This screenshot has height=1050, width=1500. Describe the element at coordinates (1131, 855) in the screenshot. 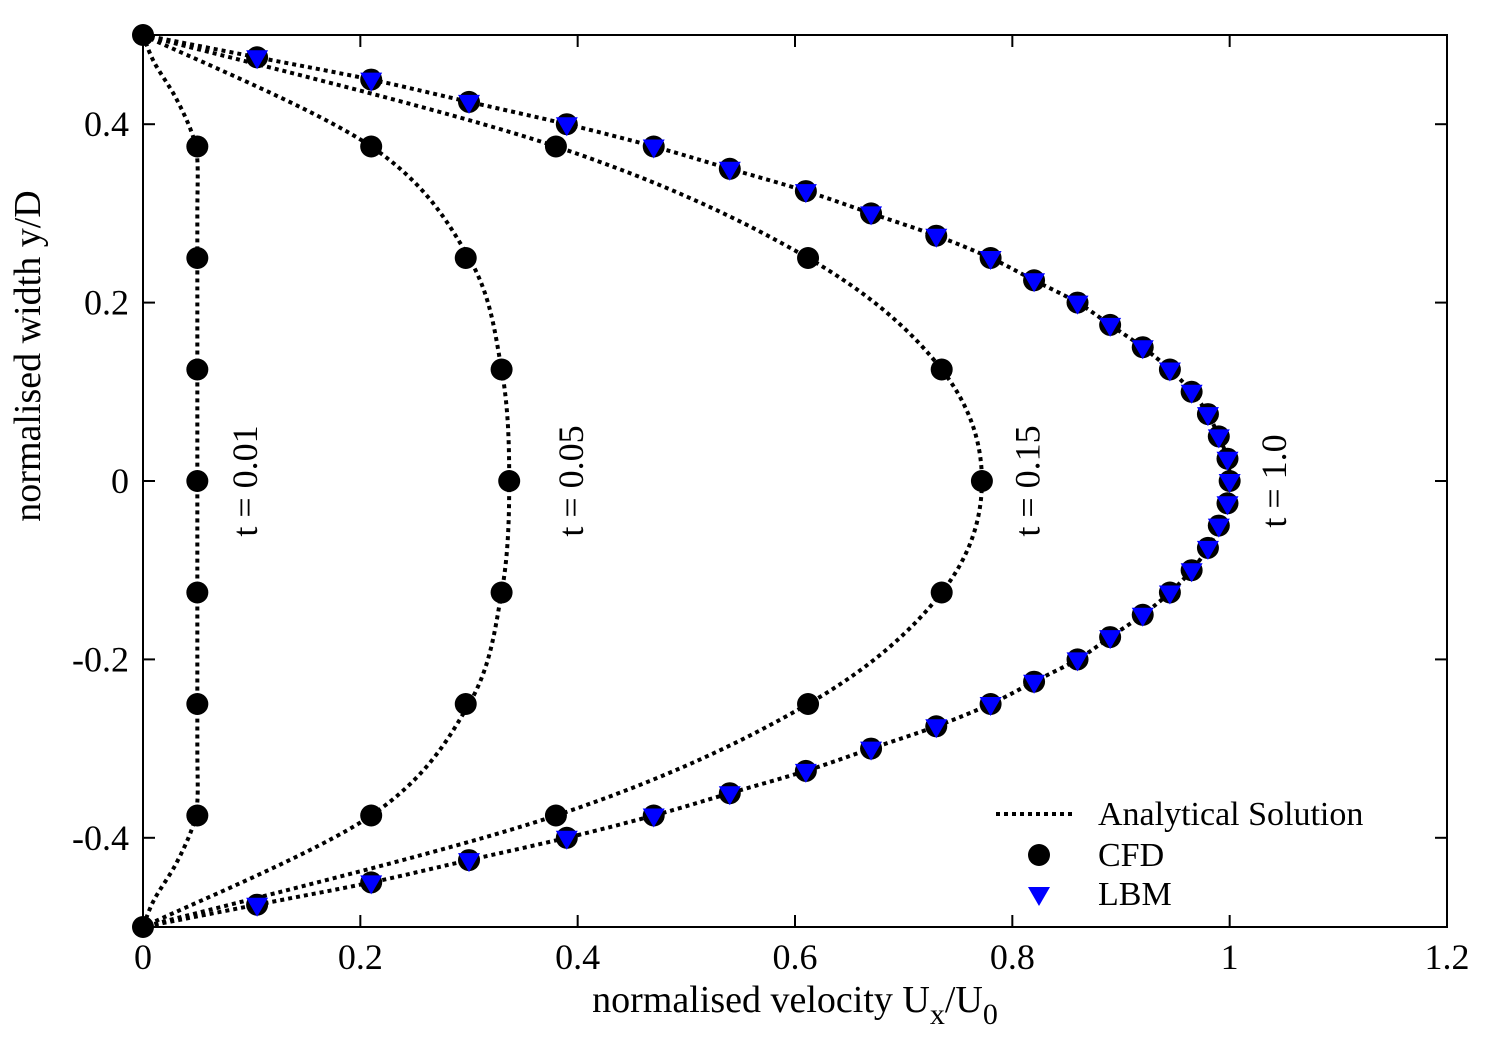

I see `legend-cfd-label: CFD` at that location.